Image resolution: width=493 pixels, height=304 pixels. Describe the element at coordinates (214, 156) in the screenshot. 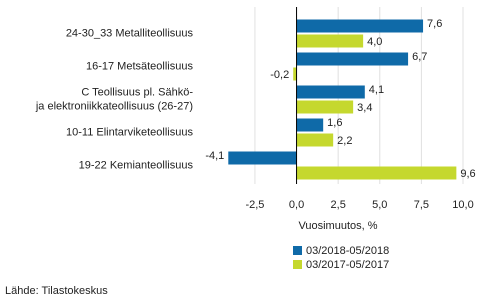

I see `data-label: -4,1` at that location.